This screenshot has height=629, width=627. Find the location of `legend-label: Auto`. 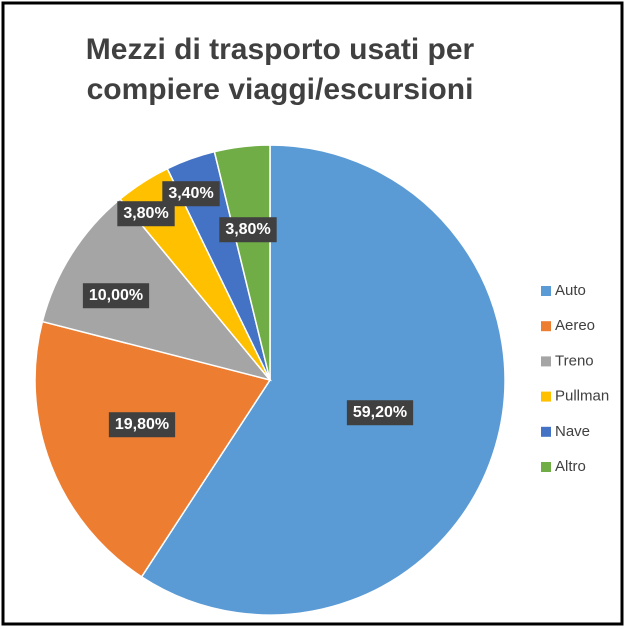

legend-label: Auto is located at coordinates (570, 290).